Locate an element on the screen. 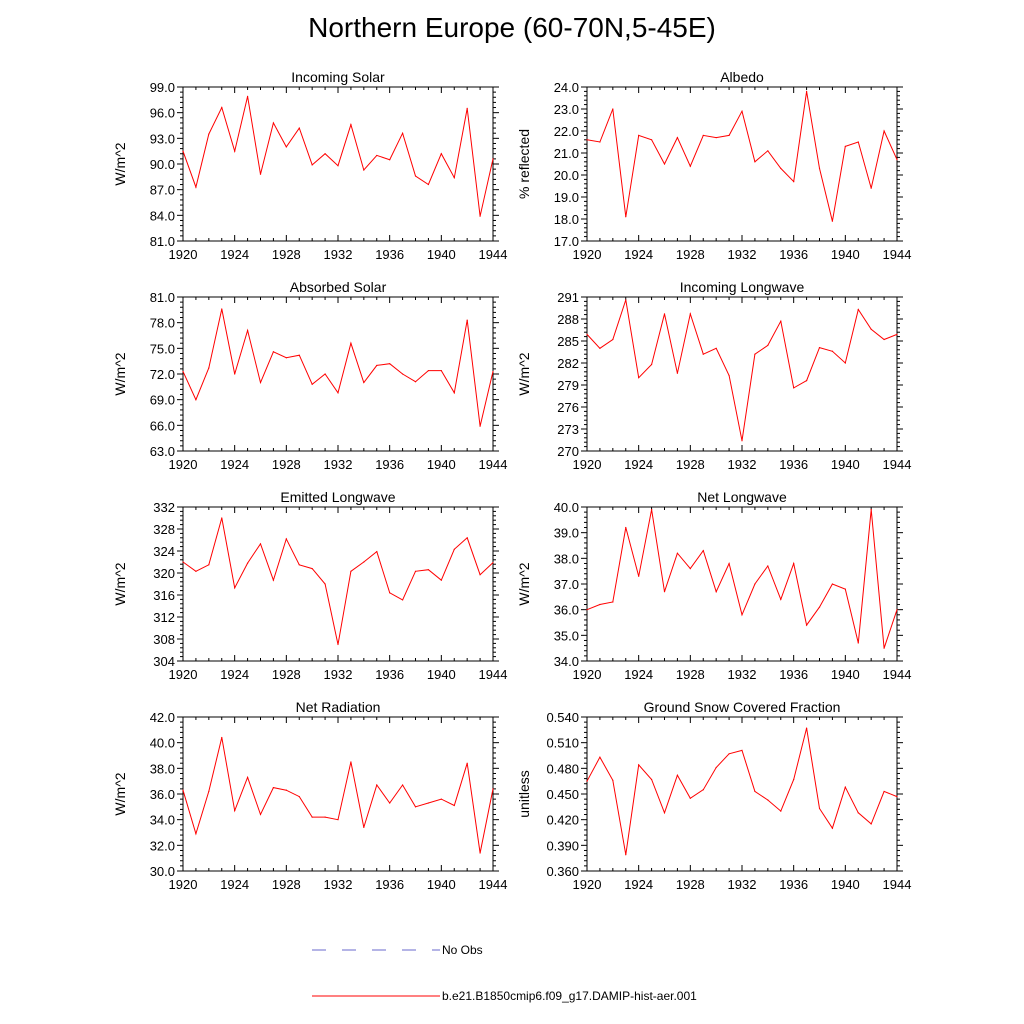 The width and height of the screenshot is (1024, 1024). y-tick-label: 72.0 is located at coordinates (162, 374).